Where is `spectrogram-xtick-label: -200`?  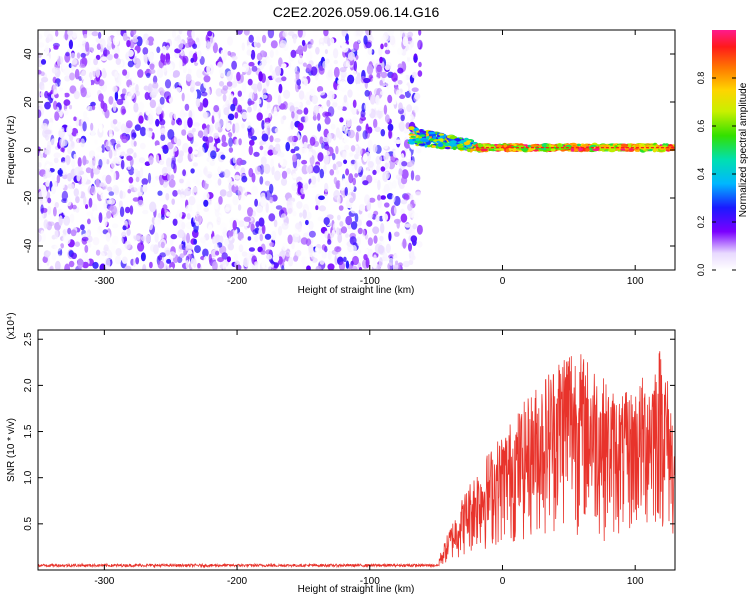
spectrogram-xtick-label: -200 is located at coordinates (237, 281).